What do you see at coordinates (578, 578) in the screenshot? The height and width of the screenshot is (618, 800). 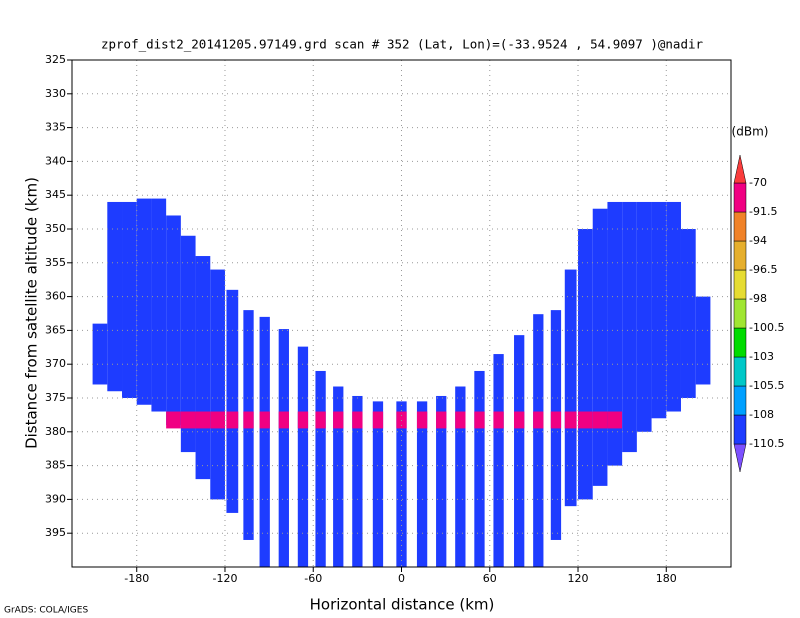 I see `x-tick-label: 120` at bounding box center [578, 578].